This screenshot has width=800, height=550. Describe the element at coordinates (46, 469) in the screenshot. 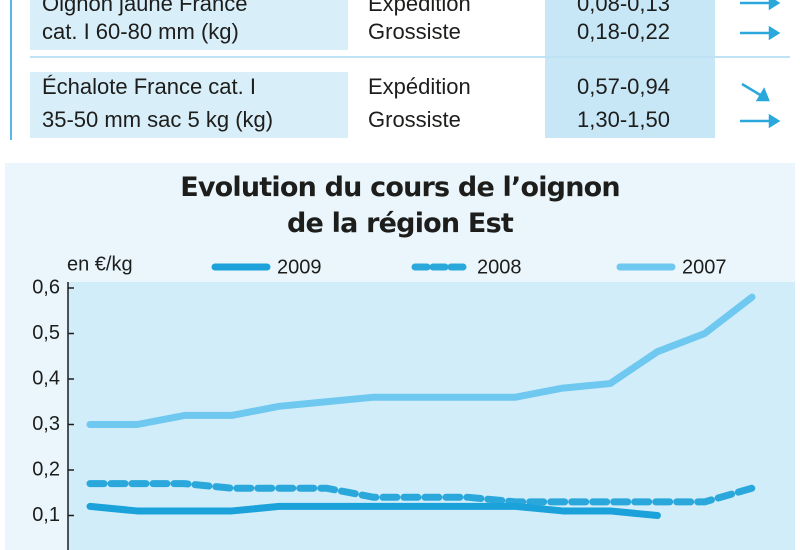

I see `y-tick-label: 0,2` at that location.